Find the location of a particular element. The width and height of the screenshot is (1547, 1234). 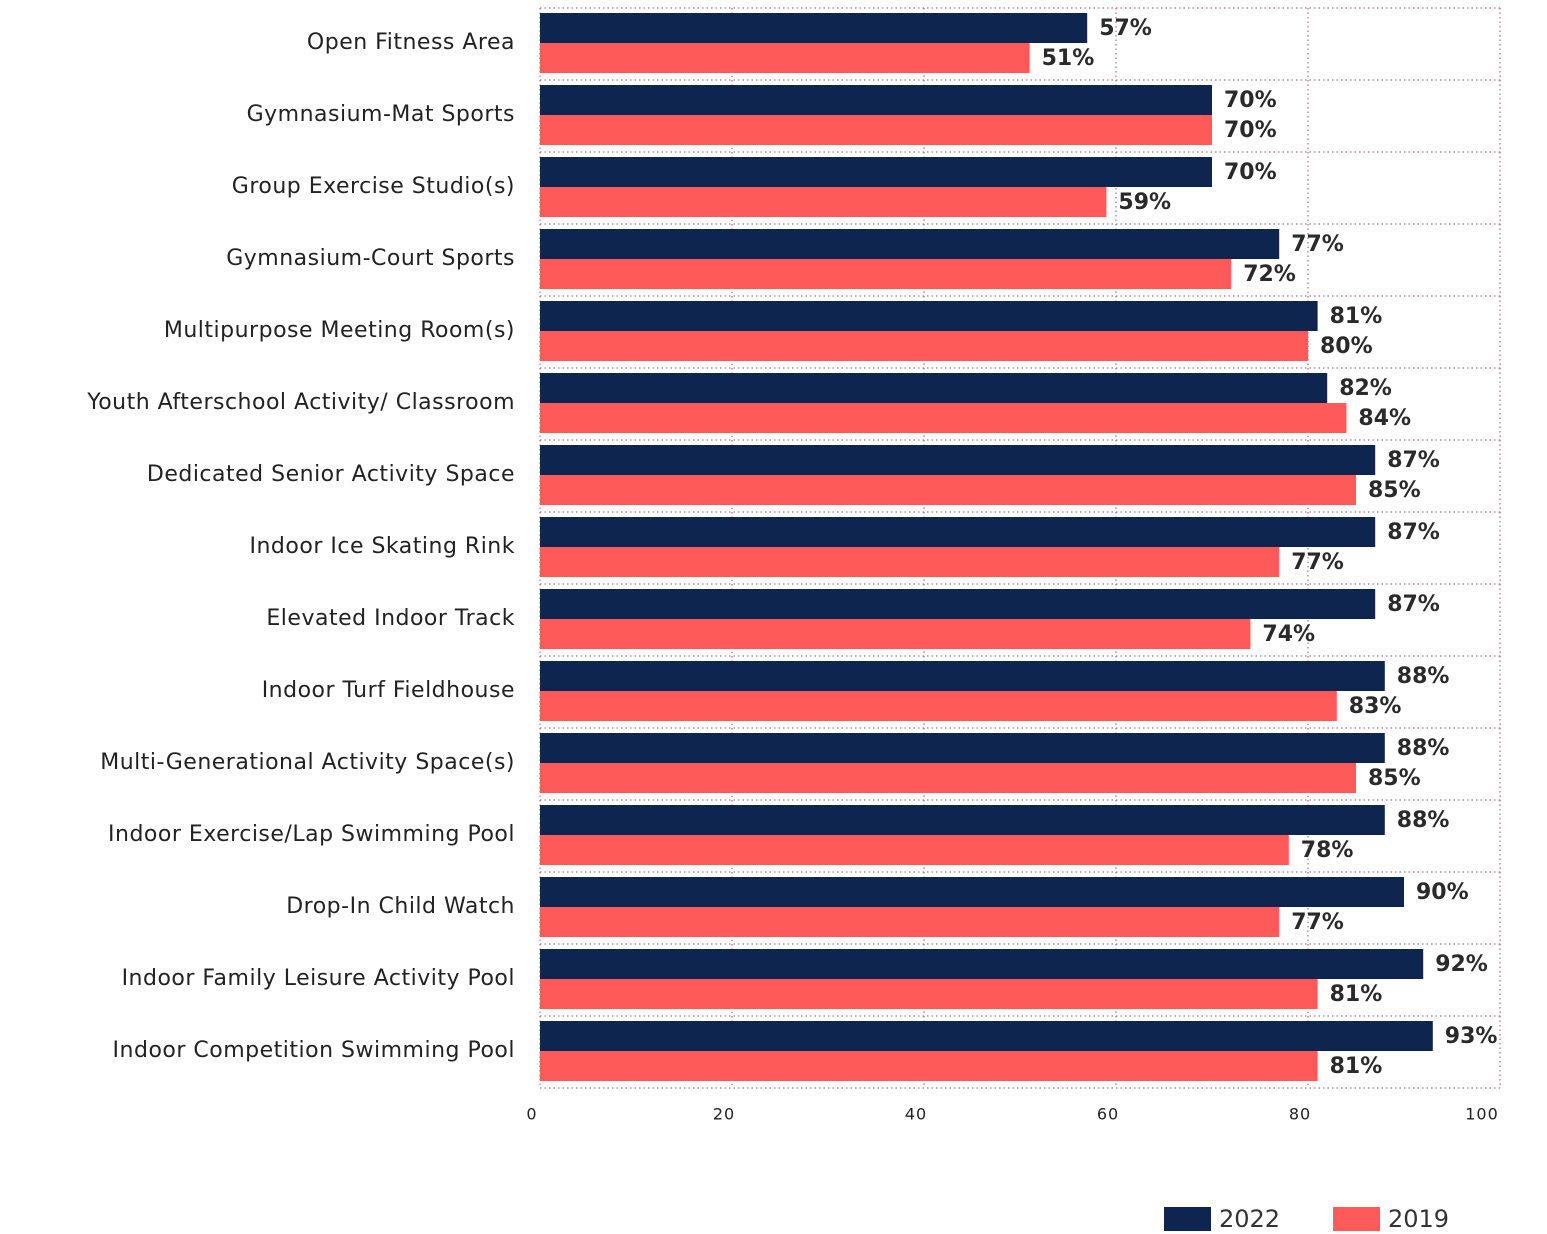

category-label: Multipurpose Meeting Room(s) is located at coordinates (339, 330).